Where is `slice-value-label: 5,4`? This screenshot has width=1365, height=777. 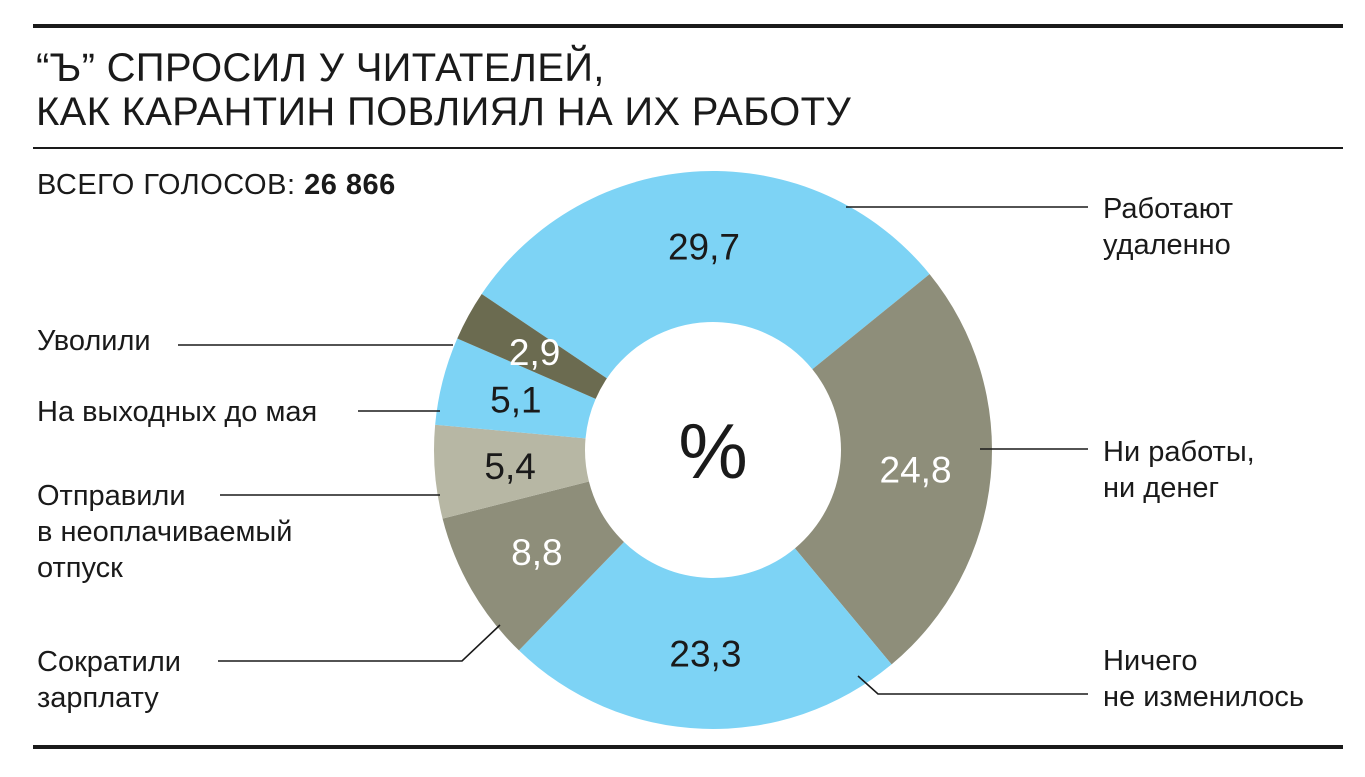 slice-value-label: 5,4 is located at coordinates (509, 466).